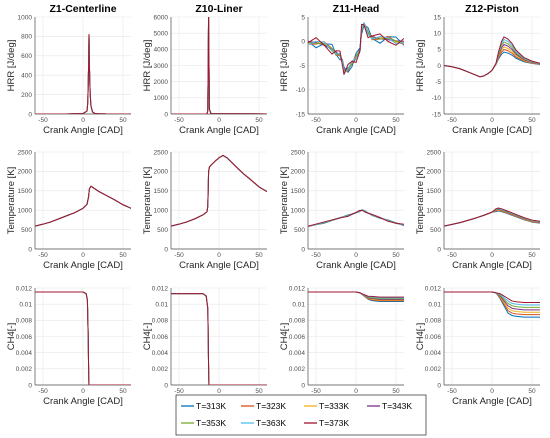 The width and height of the screenshot is (550, 438). What do you see at coordinates (271, 406) in the screenshot?
I see `legend-label: T=323K` at bounding box center [271, 406].